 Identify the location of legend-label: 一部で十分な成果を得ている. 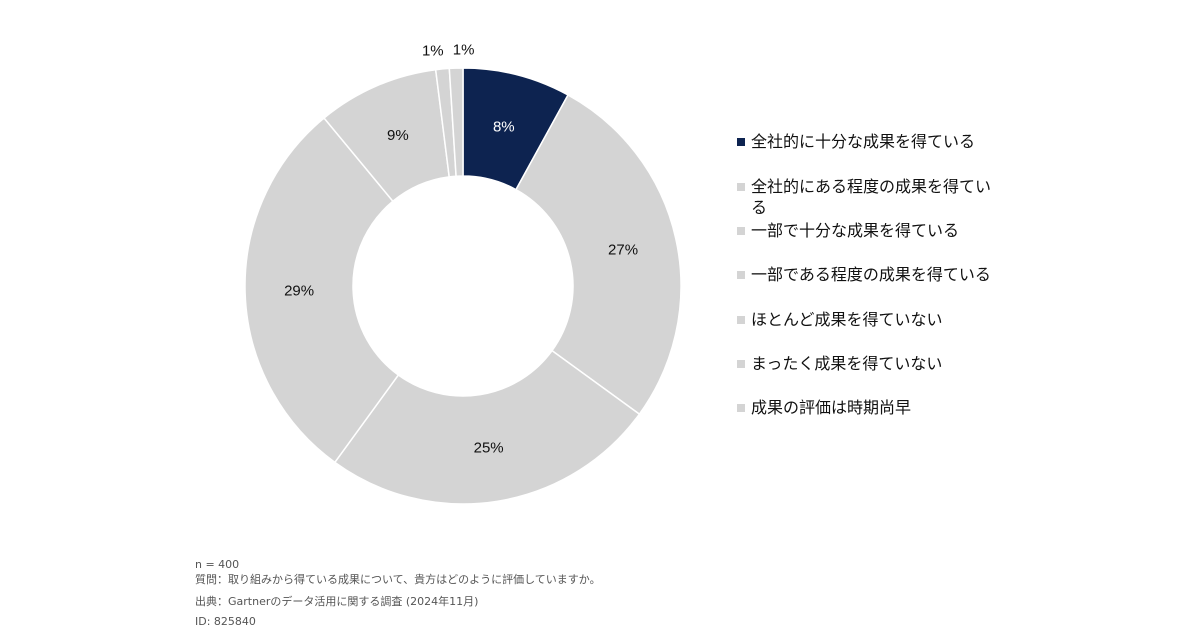
(855, 230).